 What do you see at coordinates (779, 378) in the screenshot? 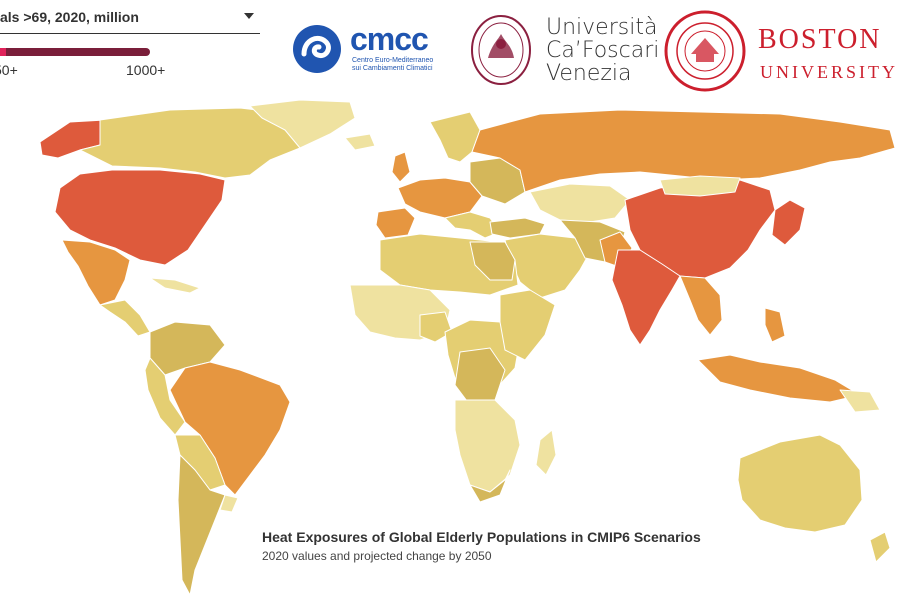
I see `country-indonesia` at bounding box center [779, 378].